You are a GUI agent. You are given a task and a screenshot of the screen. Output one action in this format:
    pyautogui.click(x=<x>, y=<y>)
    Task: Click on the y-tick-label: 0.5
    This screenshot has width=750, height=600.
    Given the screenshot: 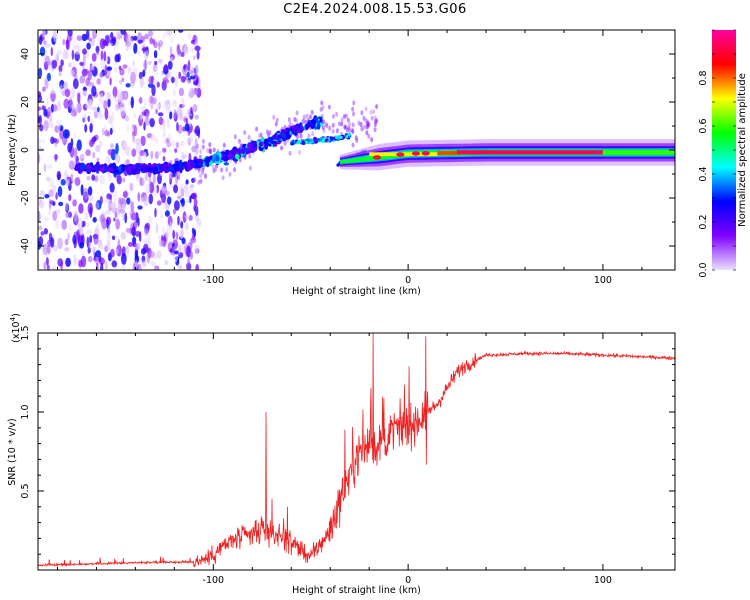 What is the action you would take?
    pyautogui.click(x=25, y=490)
    